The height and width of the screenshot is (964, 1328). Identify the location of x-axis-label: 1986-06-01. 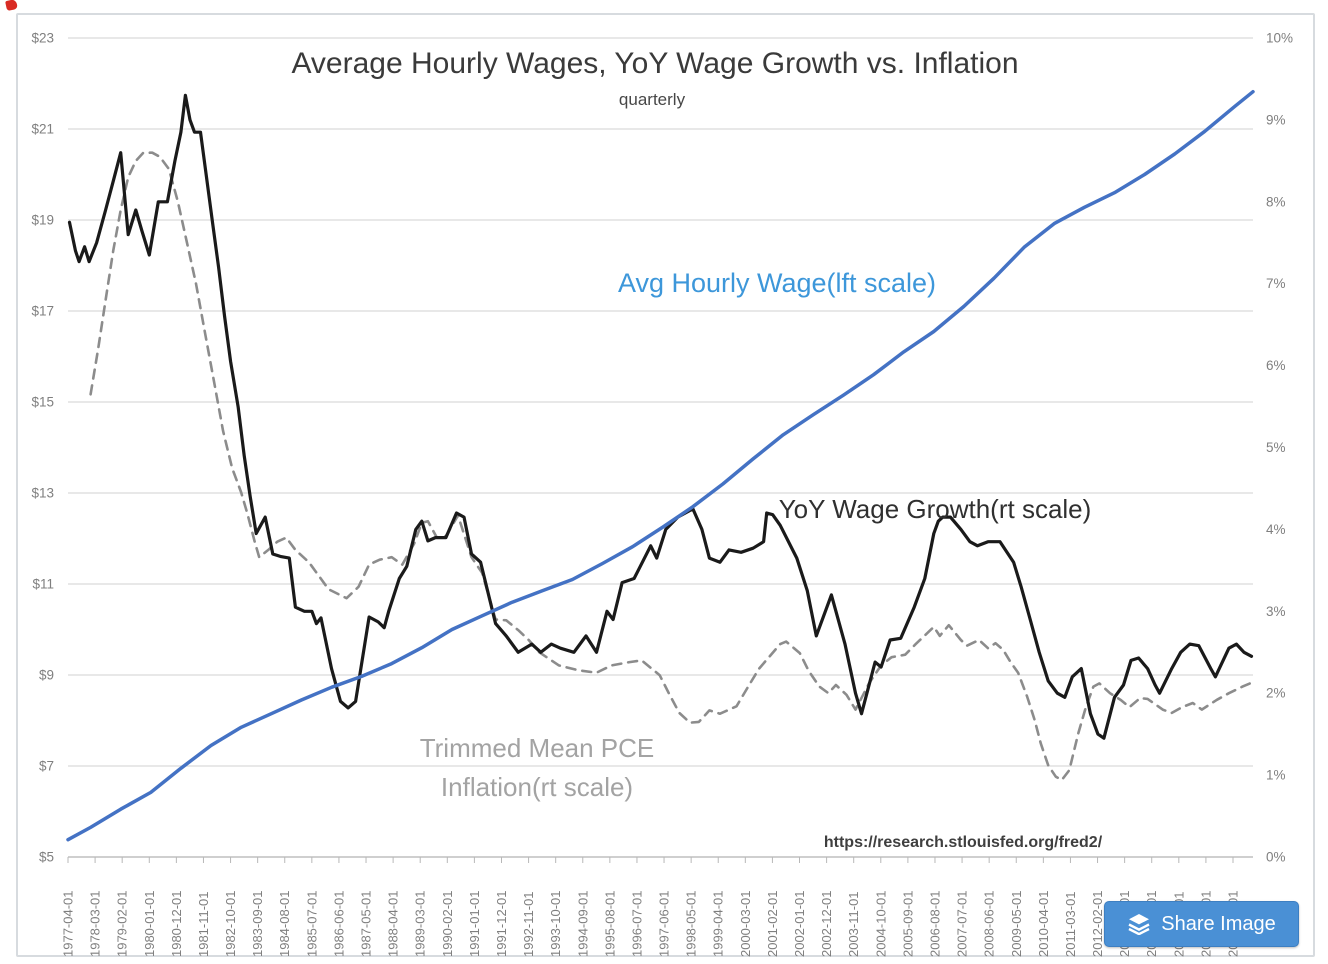
(338, 924).